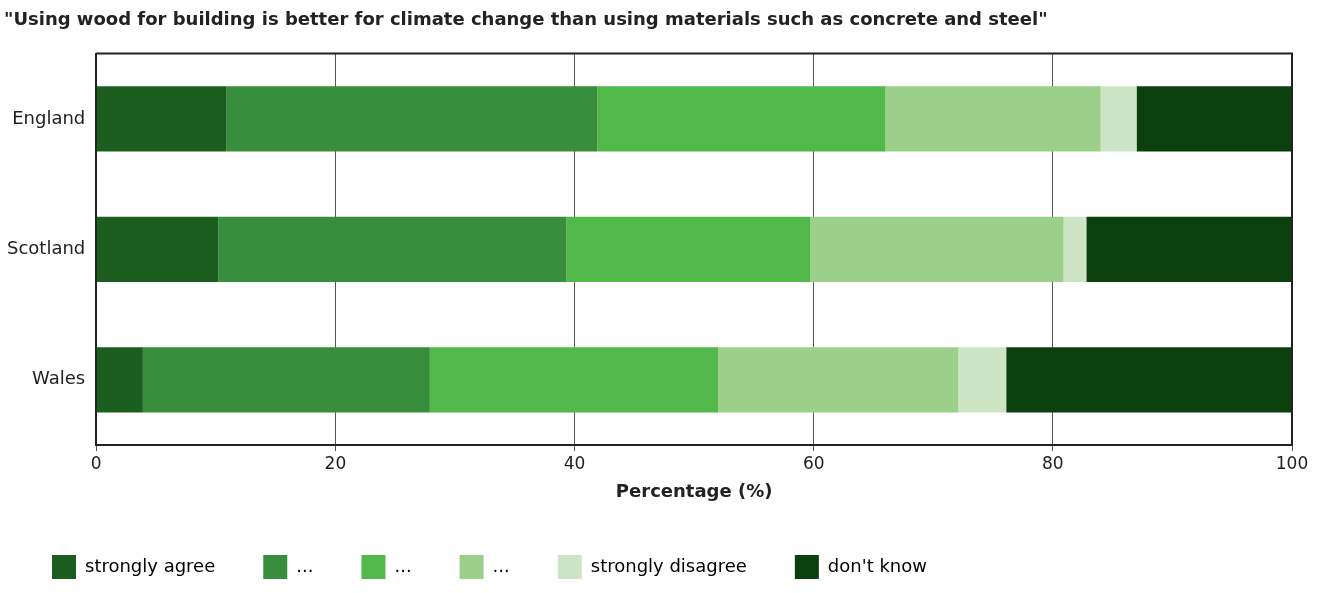 This screenshot has height=593, width=1324. I want to click on chart-title: "Using wood for building is better for climate change than using materials such as concrete and steel", so click(526, 19).